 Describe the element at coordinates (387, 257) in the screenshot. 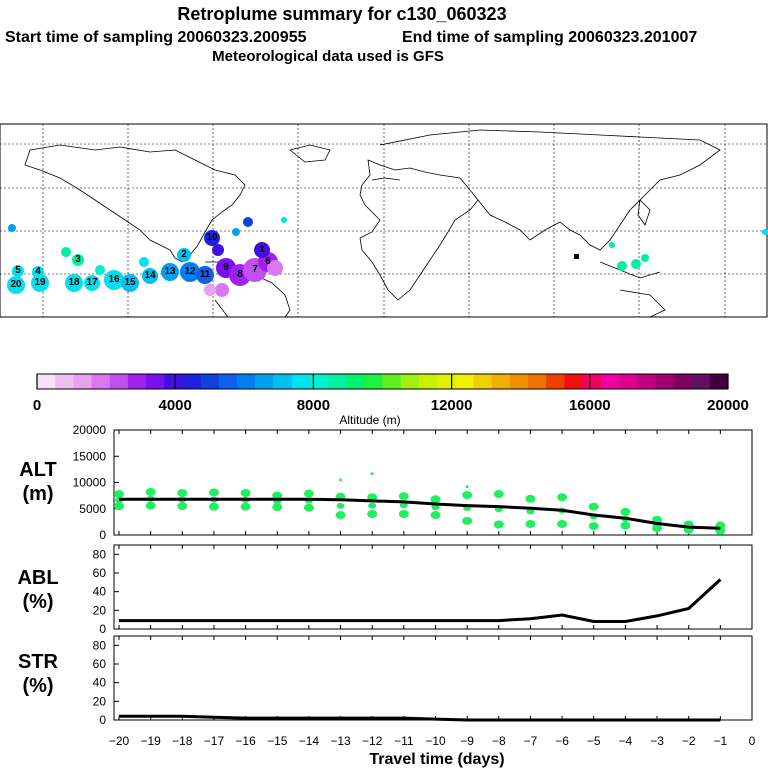

I see `plume-clusters` at that location.